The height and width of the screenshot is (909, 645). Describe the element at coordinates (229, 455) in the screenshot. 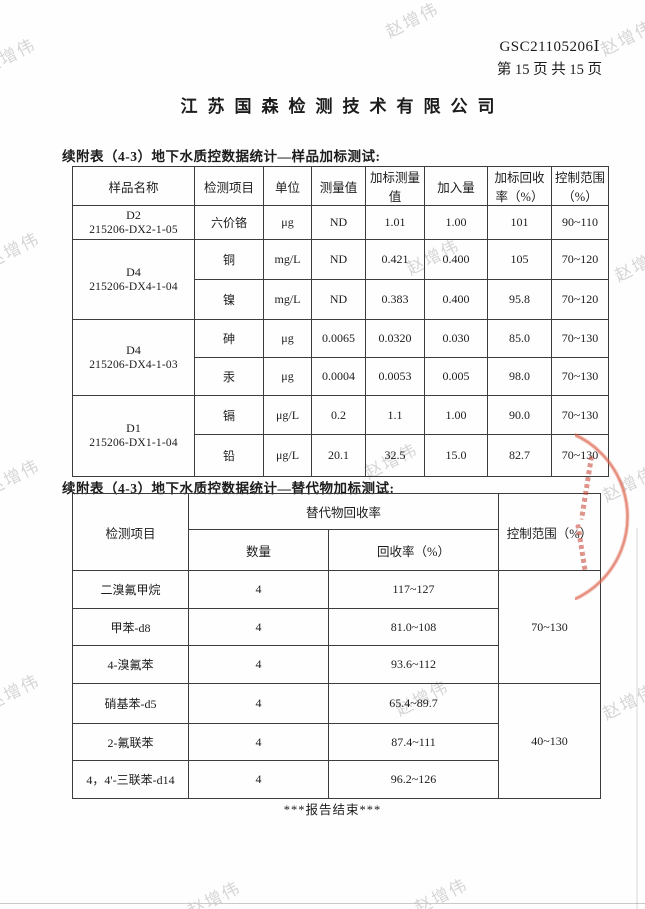

I see `cell-test-item: 铅` at that location.